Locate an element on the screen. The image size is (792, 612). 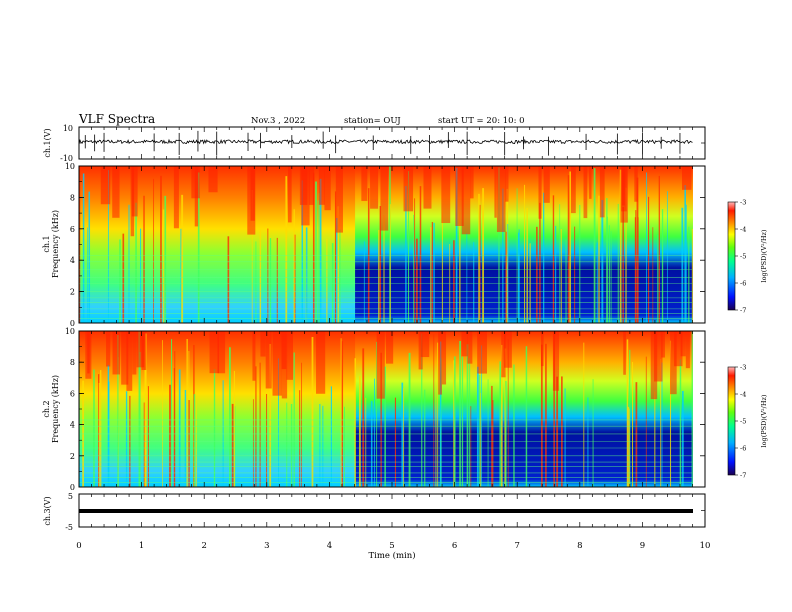
date-label: Nov.3 , 2022 is located at coordinates (278, 121).